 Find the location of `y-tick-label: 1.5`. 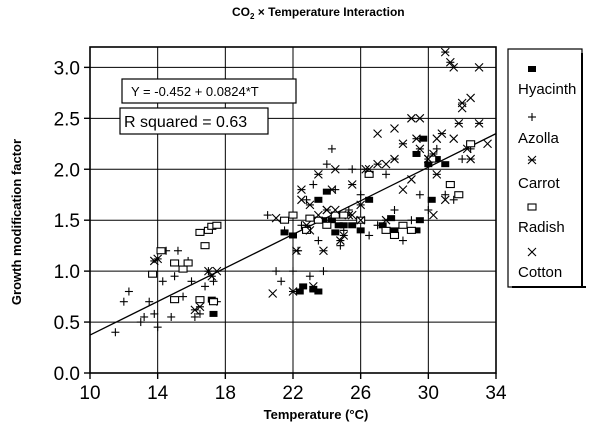

y-tick-label: 1.5 is located at coordinates (67, 221).